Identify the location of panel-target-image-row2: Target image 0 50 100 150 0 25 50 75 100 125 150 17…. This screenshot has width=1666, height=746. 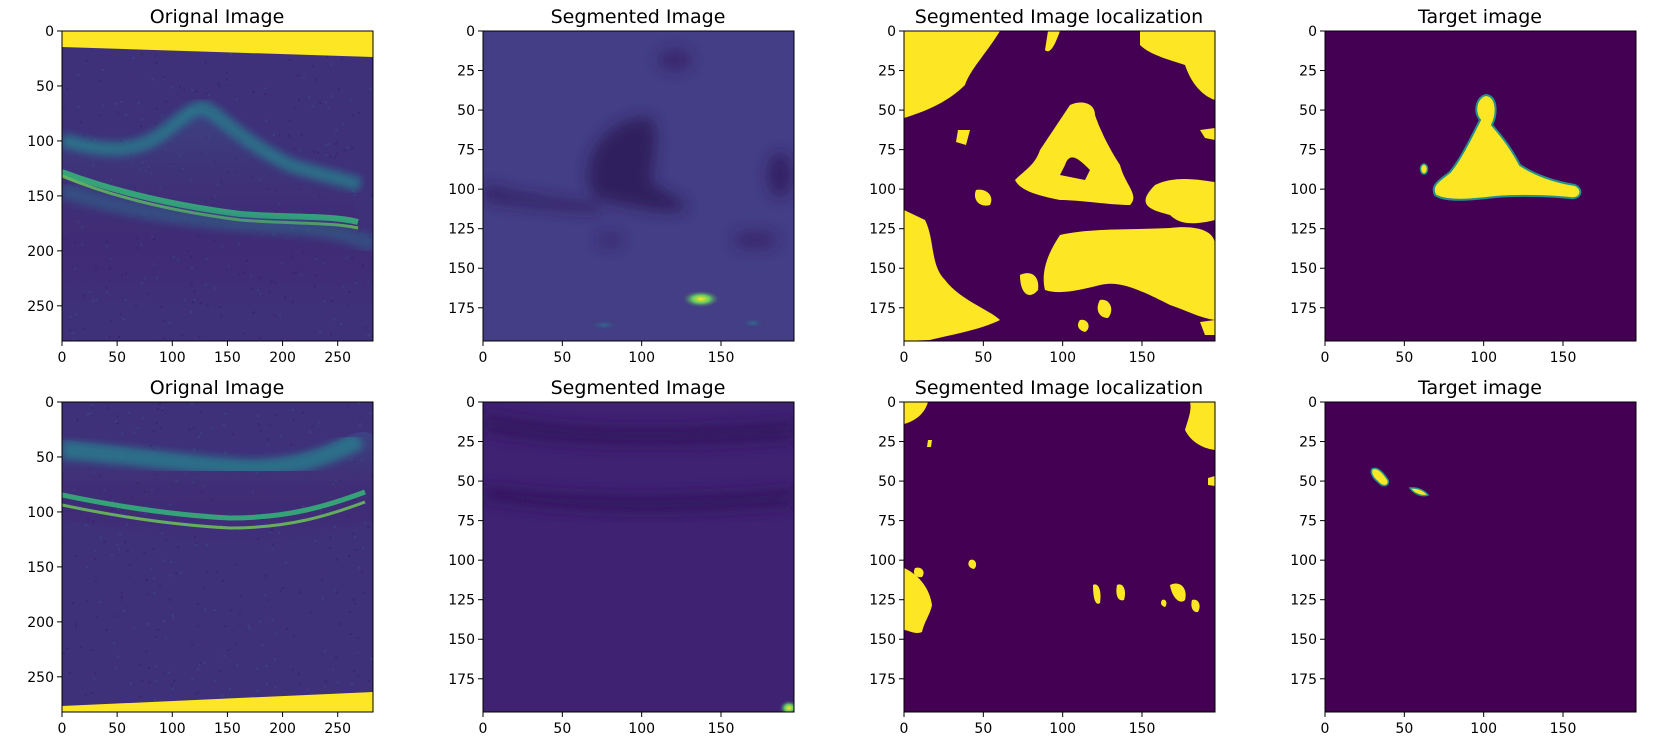
(1463, 557).